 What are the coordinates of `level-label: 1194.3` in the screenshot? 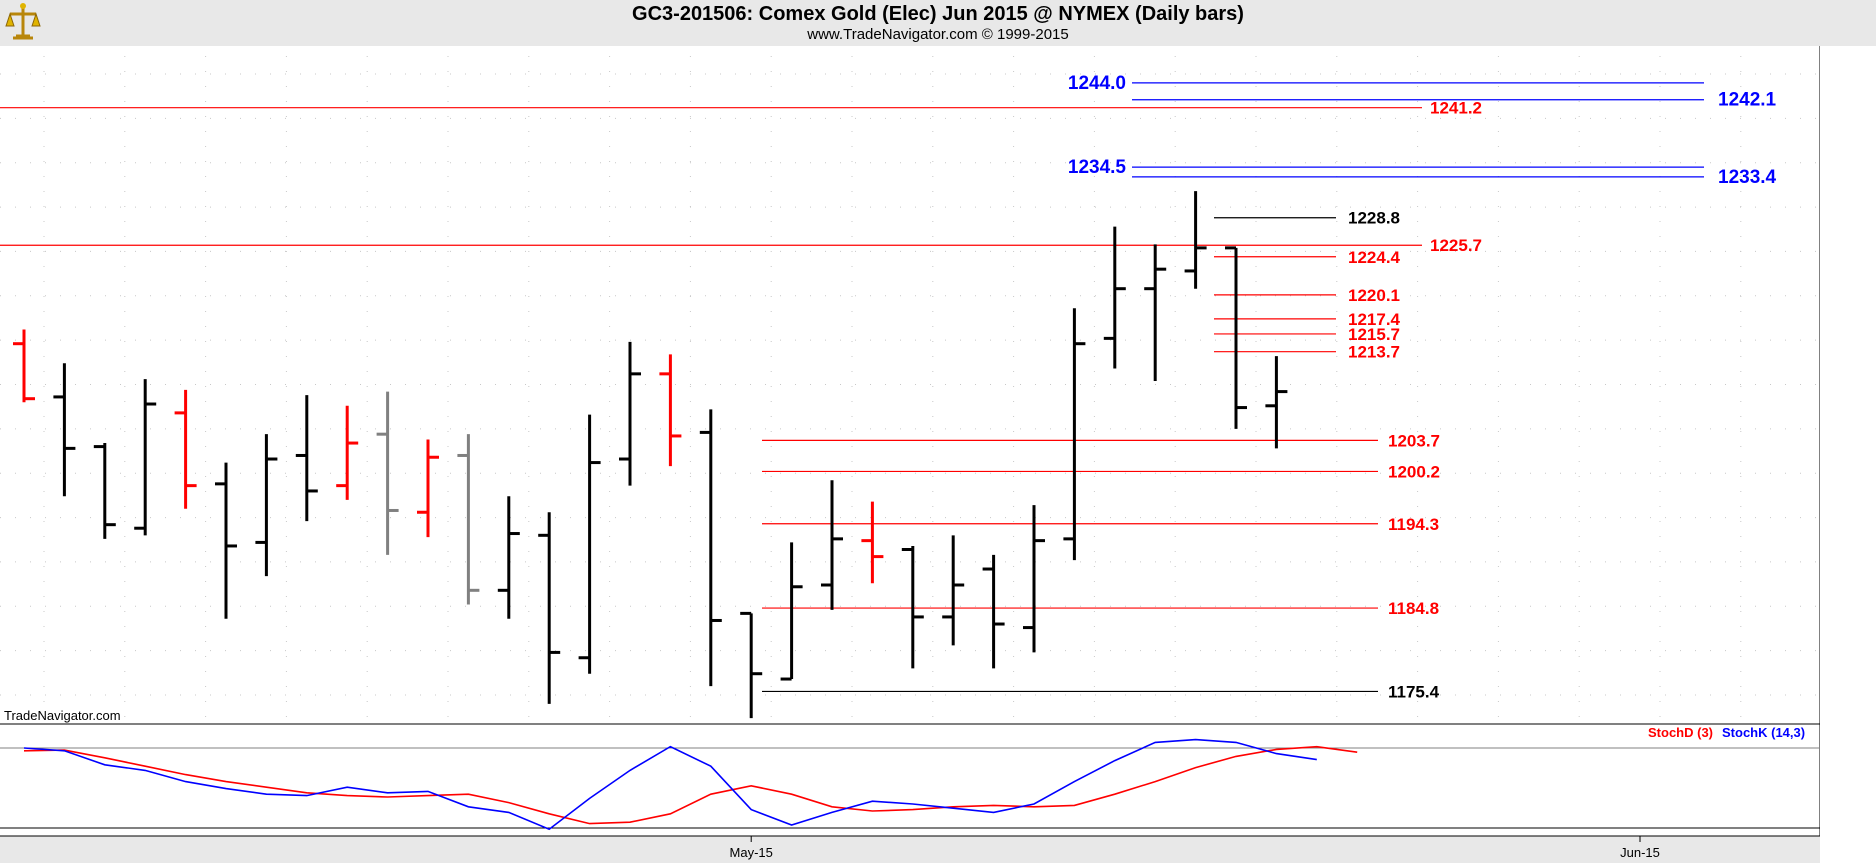 It's located at (1413, 524).